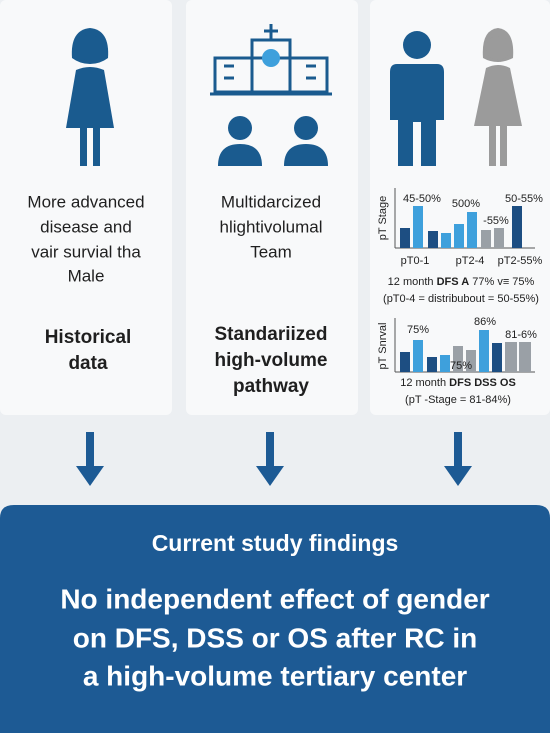 This screenshot has height=733, width=550. Describe the element at coordinates (466, 204) in the screenshot. I see `bar-label: 500%` at that location.